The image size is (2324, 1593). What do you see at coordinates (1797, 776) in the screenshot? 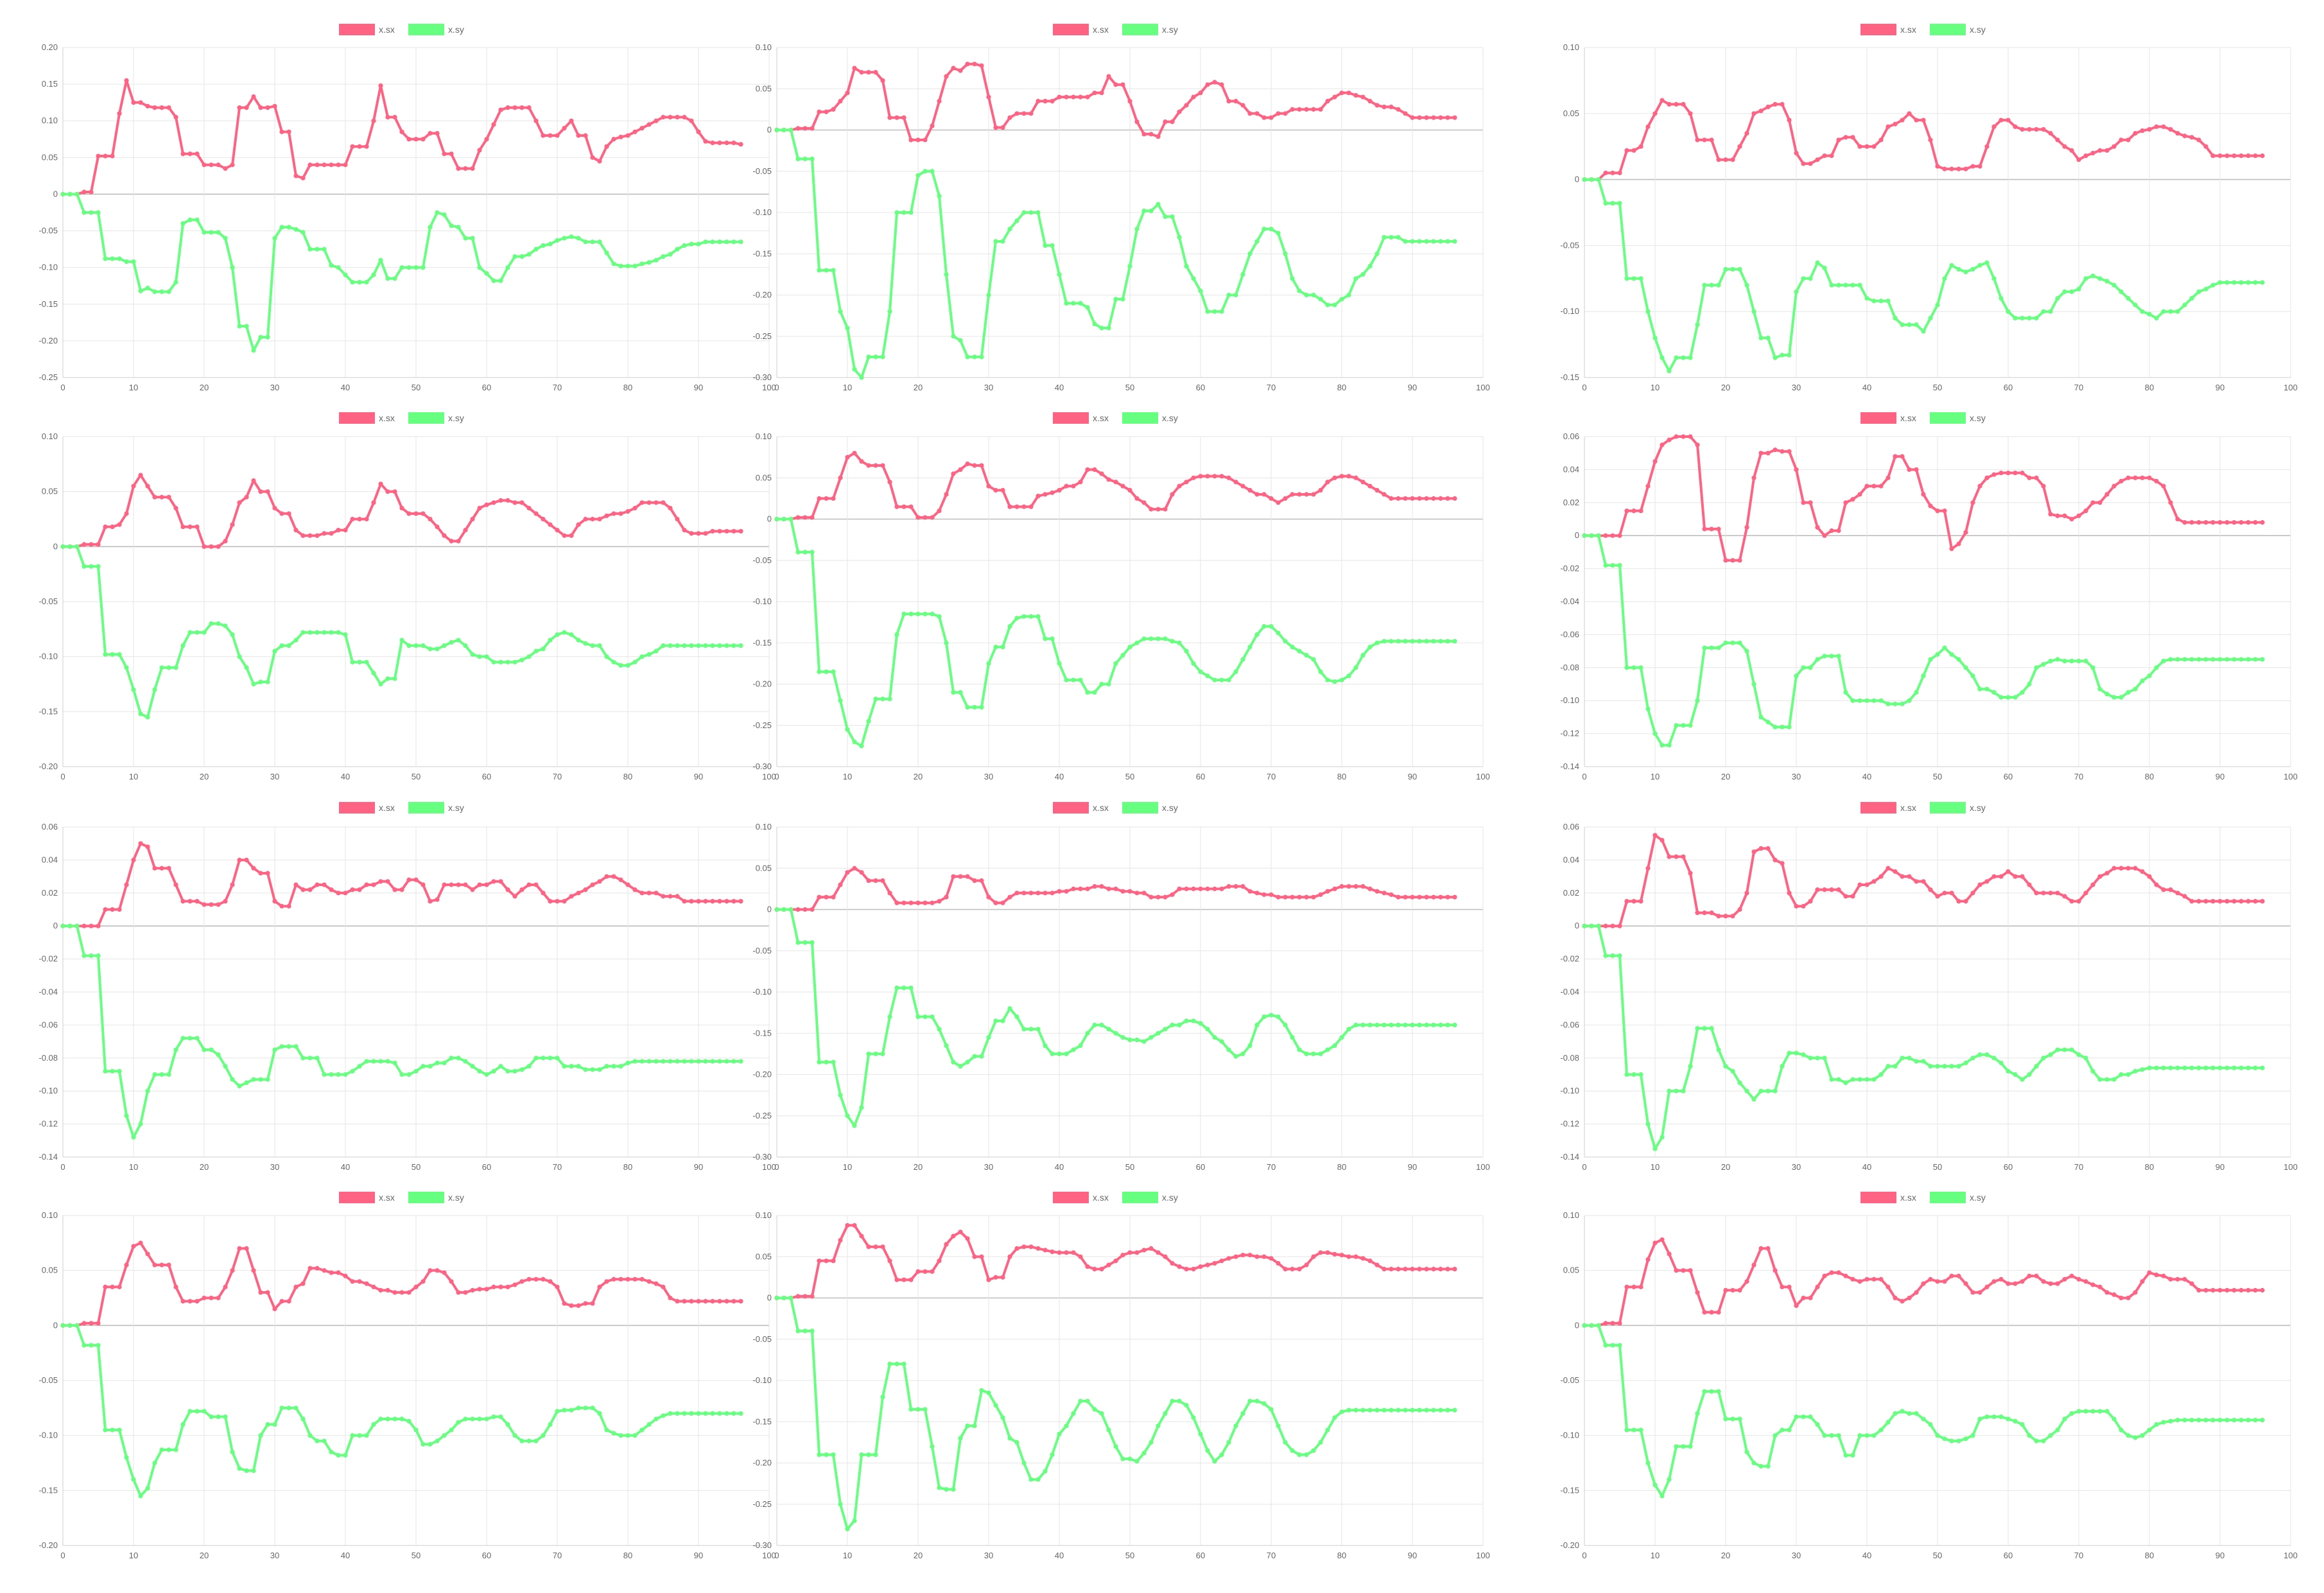
I see `x-tick-label: 30` at bounding box center [1797, 776].